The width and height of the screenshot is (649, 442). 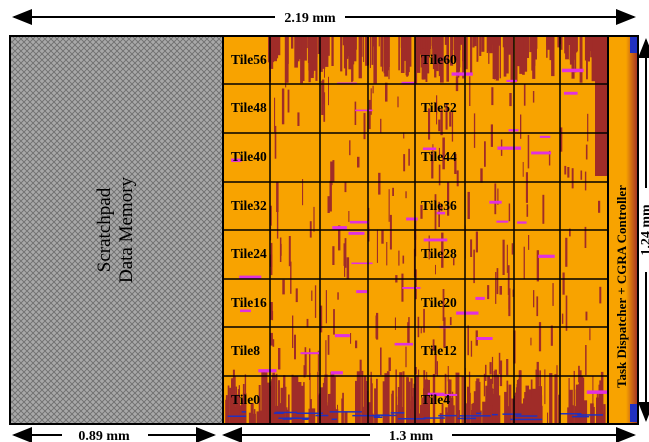 What do you see at coordinates (104, 435) in the screenshot?
I see `memory-width-label: 0.89 mm` at bounding box center [104, 435].